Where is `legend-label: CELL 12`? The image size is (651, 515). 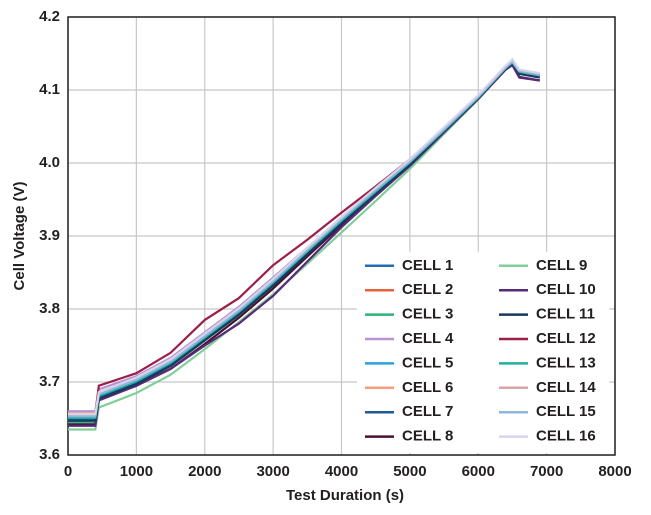 legend-label: CELL 12 is located at coordinates (566, 338).